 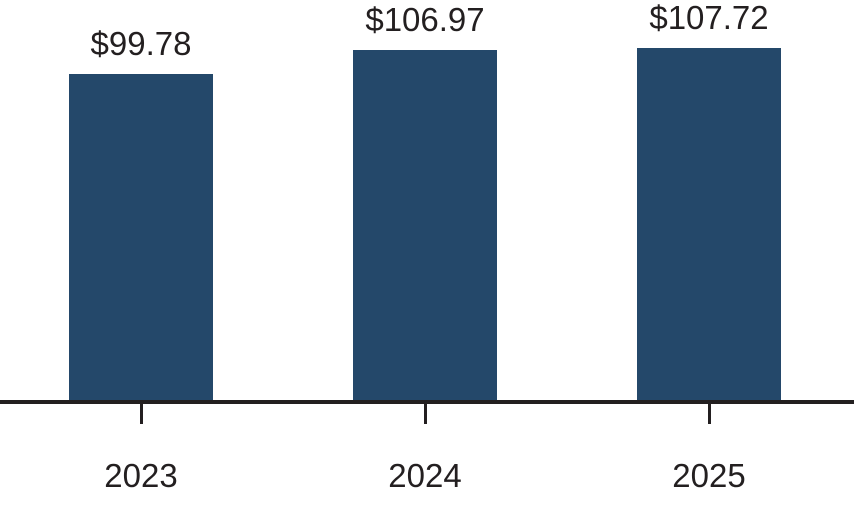 What do you see at coordinates (425, 475) in the screenshot?
I see `x-axis-label-2024: 2024` at bounding box center [425, 475].